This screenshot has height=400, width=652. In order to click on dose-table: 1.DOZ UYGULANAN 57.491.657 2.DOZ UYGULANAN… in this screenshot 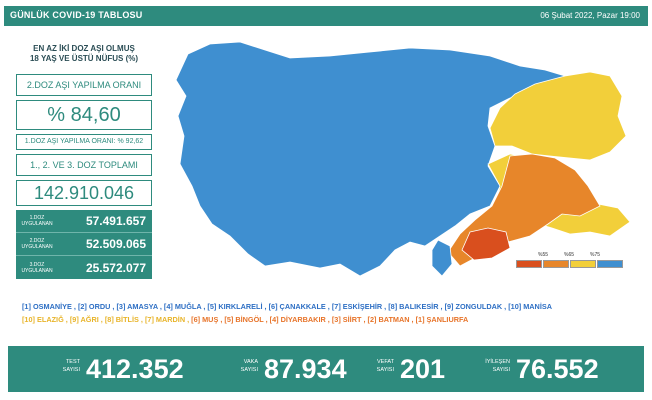, I will do `click(84, 244)`.